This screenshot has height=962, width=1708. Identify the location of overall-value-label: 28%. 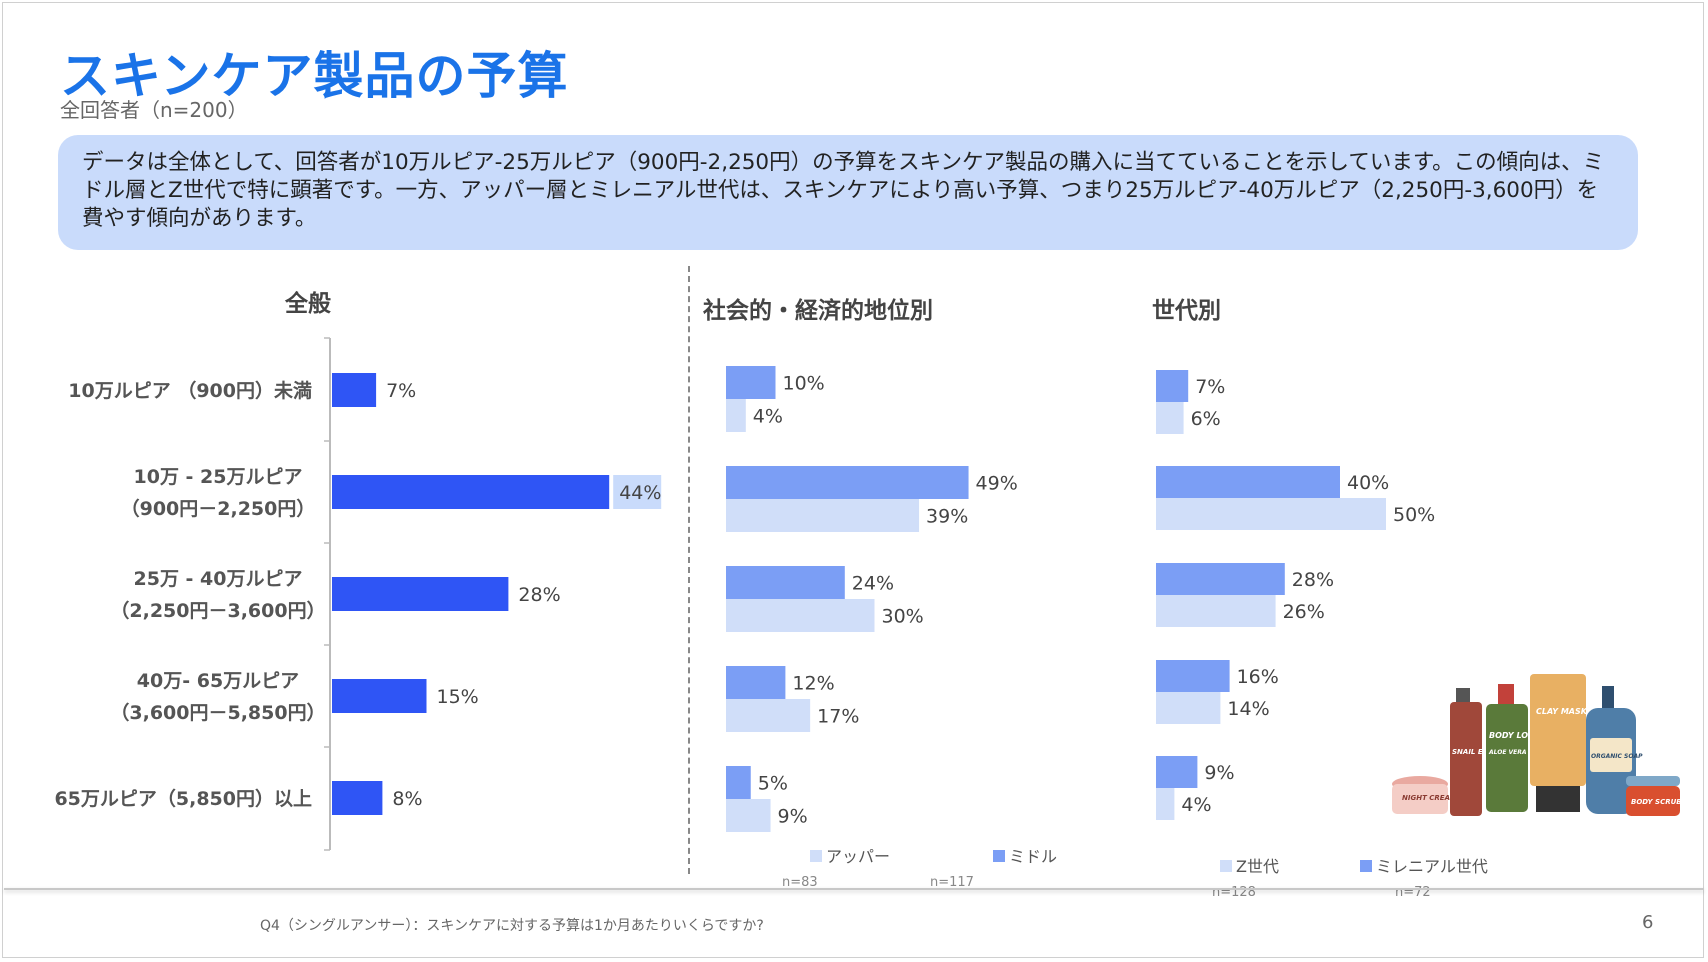
(539, 595).